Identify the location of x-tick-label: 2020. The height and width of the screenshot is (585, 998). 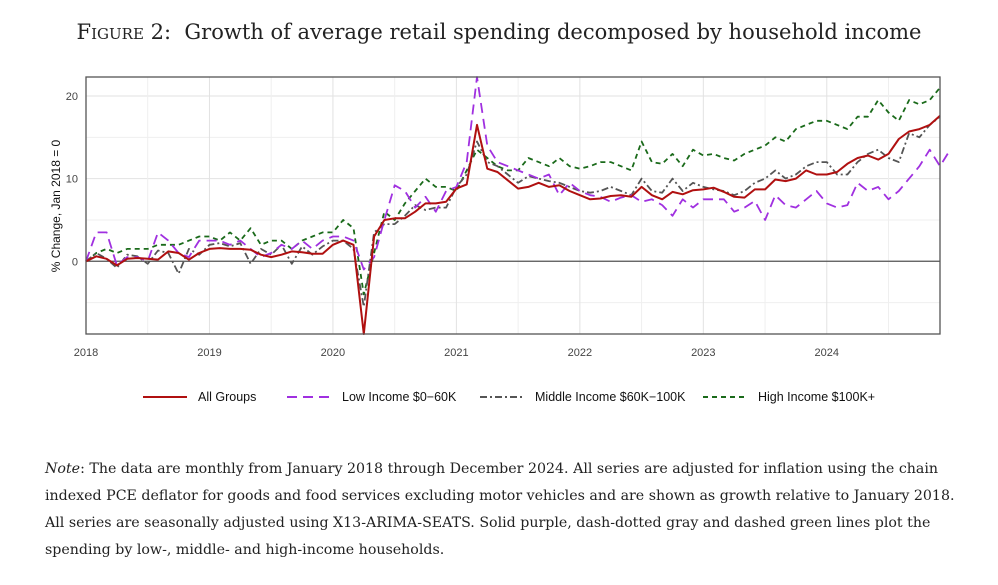
(333, 353).